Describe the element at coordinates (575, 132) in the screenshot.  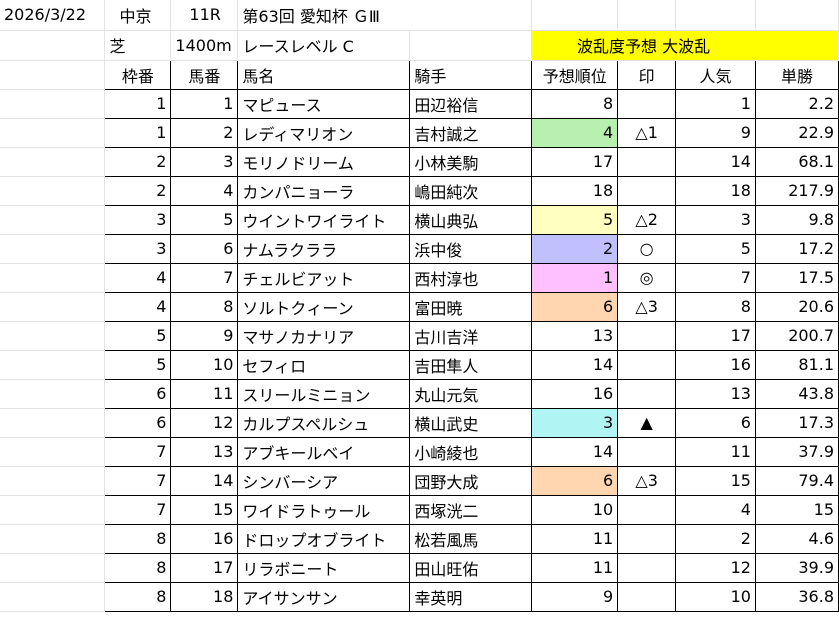
I see `predicted-rank-cell: 4` at that location.